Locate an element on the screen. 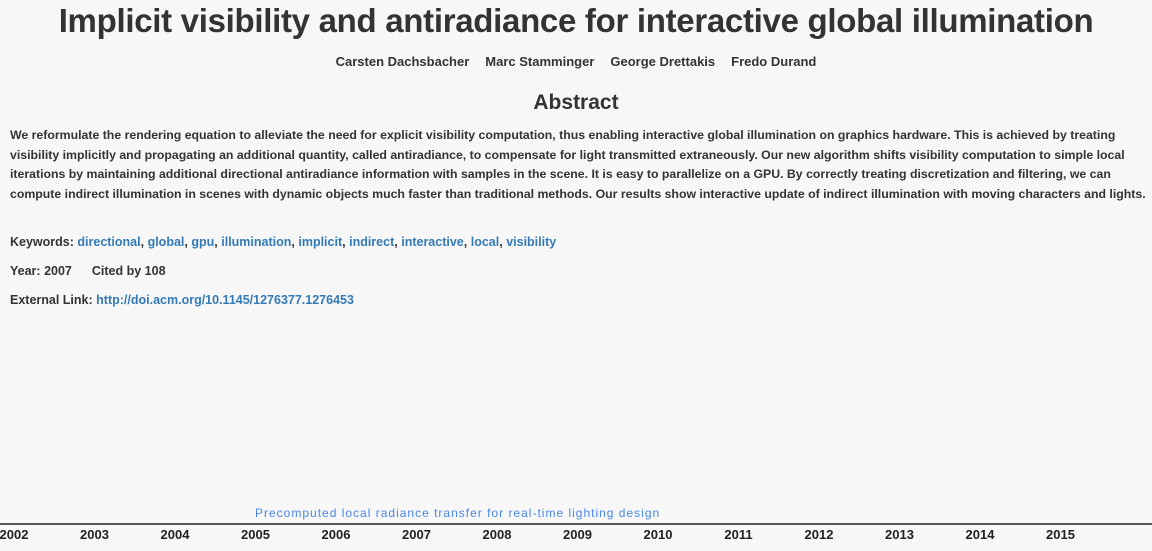 Image resolution: width=1152 pixels, height=551 pixels. keyword-link: global is located at coordinates (166, 242).